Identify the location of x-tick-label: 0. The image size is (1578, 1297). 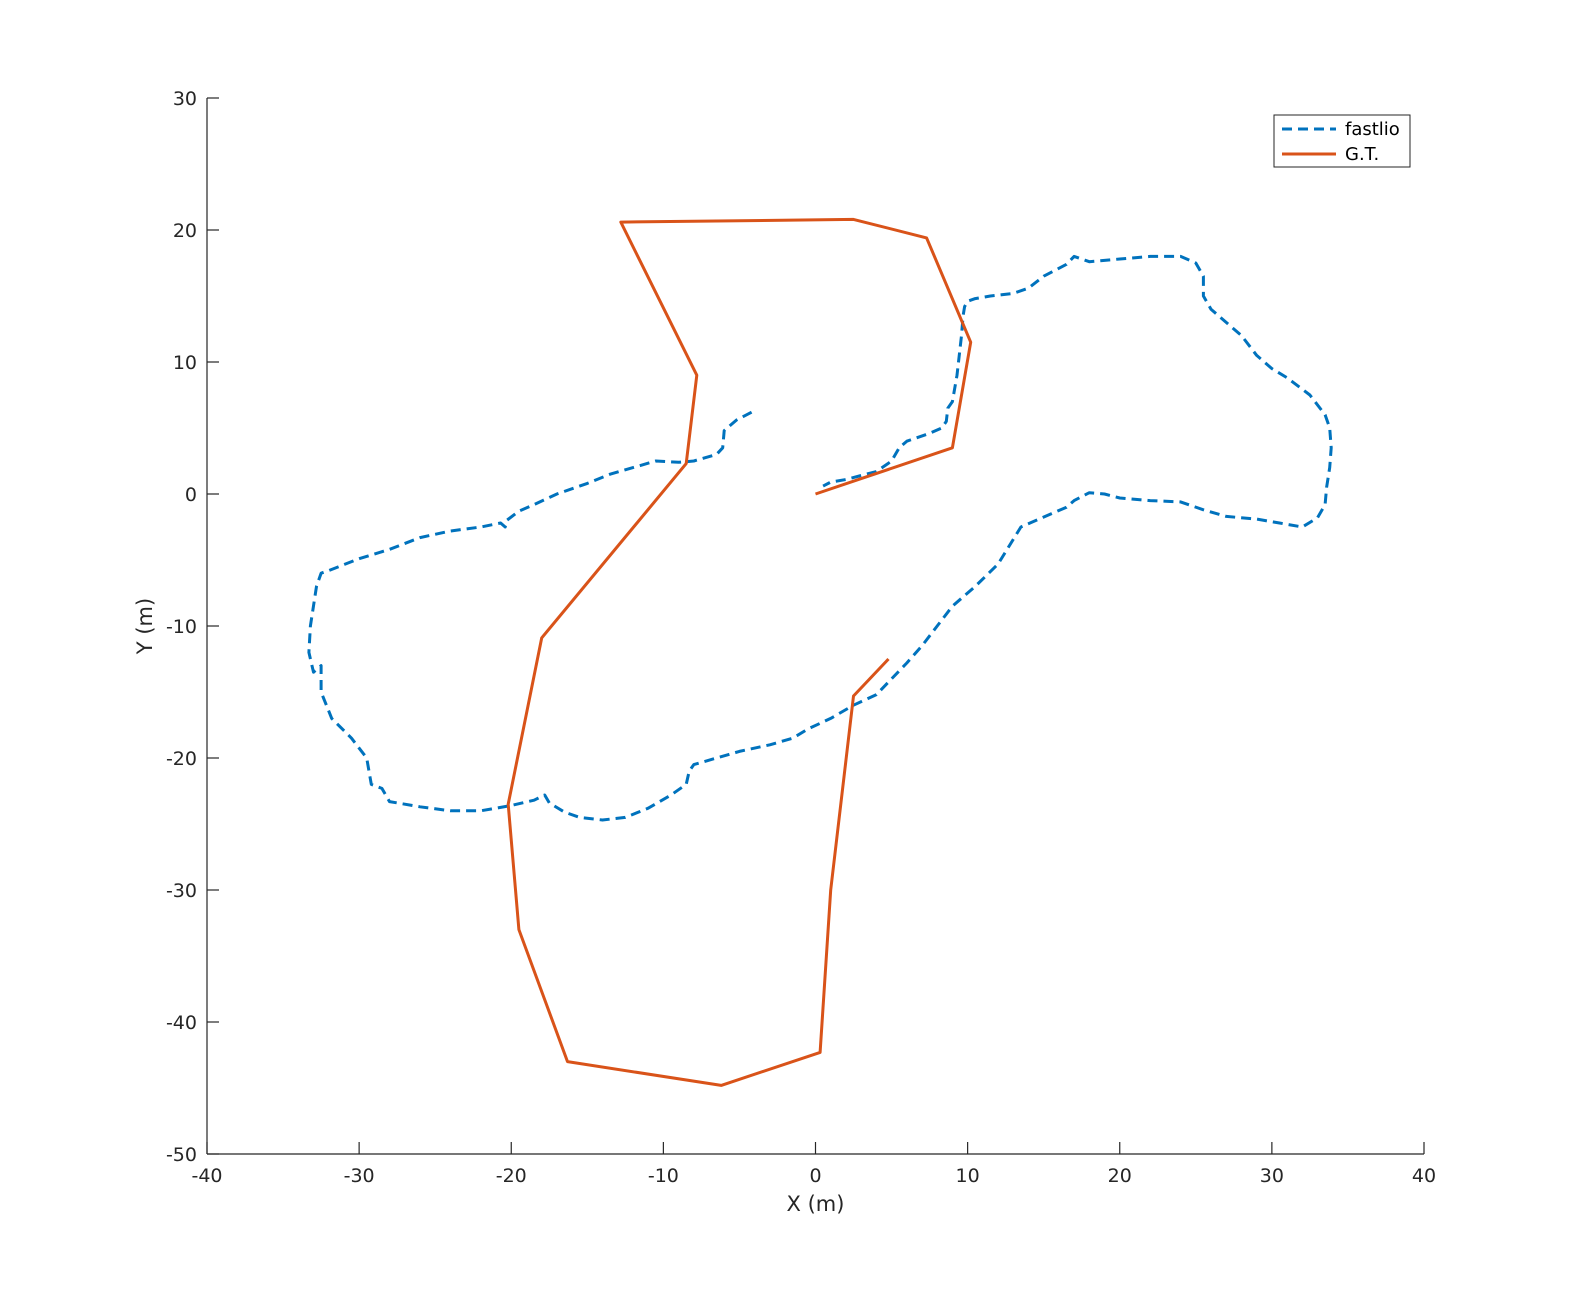
(815, 1176).